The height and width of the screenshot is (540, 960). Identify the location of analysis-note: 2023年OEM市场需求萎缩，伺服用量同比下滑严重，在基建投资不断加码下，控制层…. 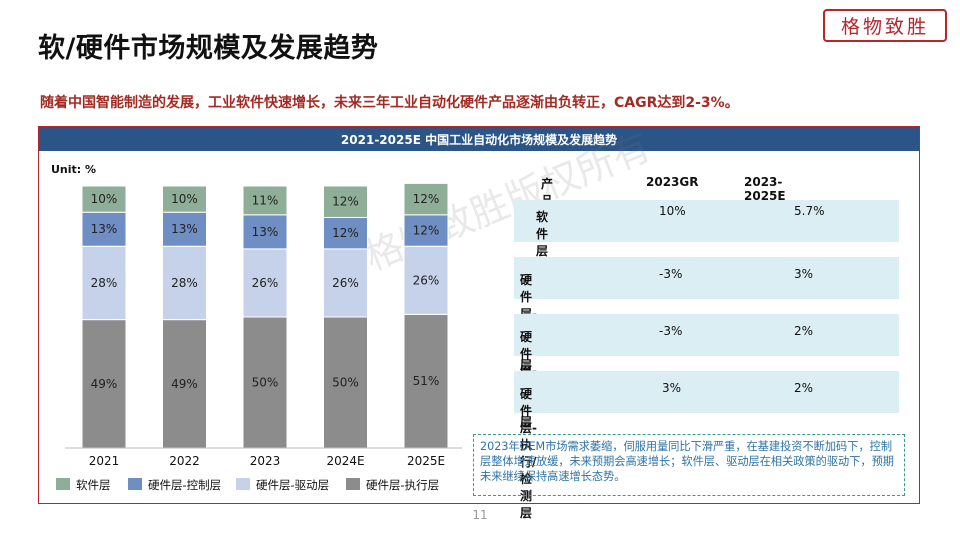
(689, 465).